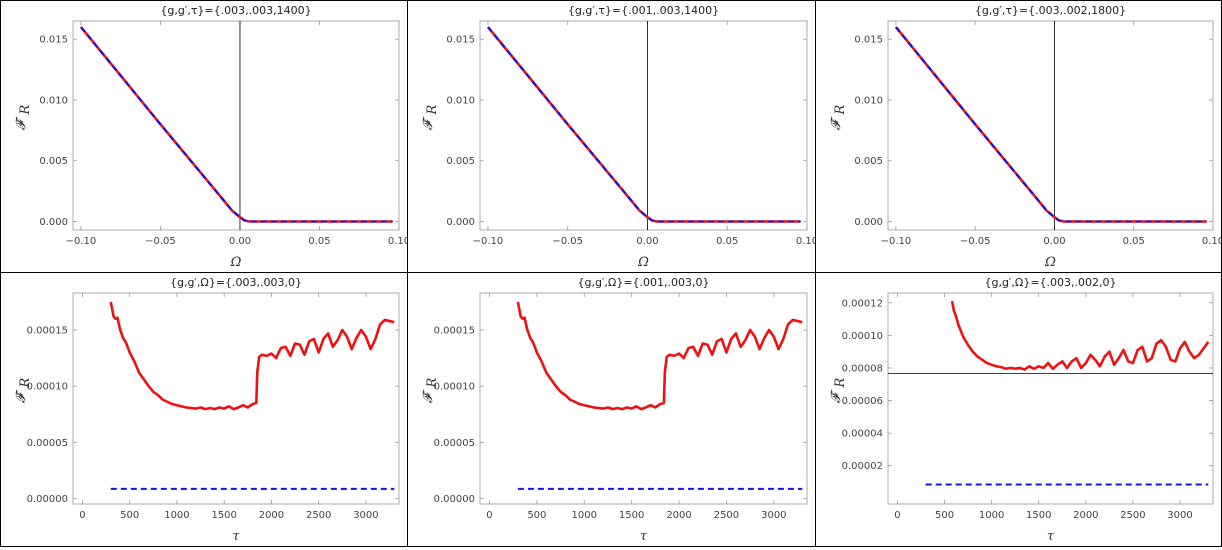 Image resolution: width=1222 pixels, height=550 pixels. Describe the element at coordinates (236, 536) in the screenshot. I see `x-axis-label: τ` at that location.